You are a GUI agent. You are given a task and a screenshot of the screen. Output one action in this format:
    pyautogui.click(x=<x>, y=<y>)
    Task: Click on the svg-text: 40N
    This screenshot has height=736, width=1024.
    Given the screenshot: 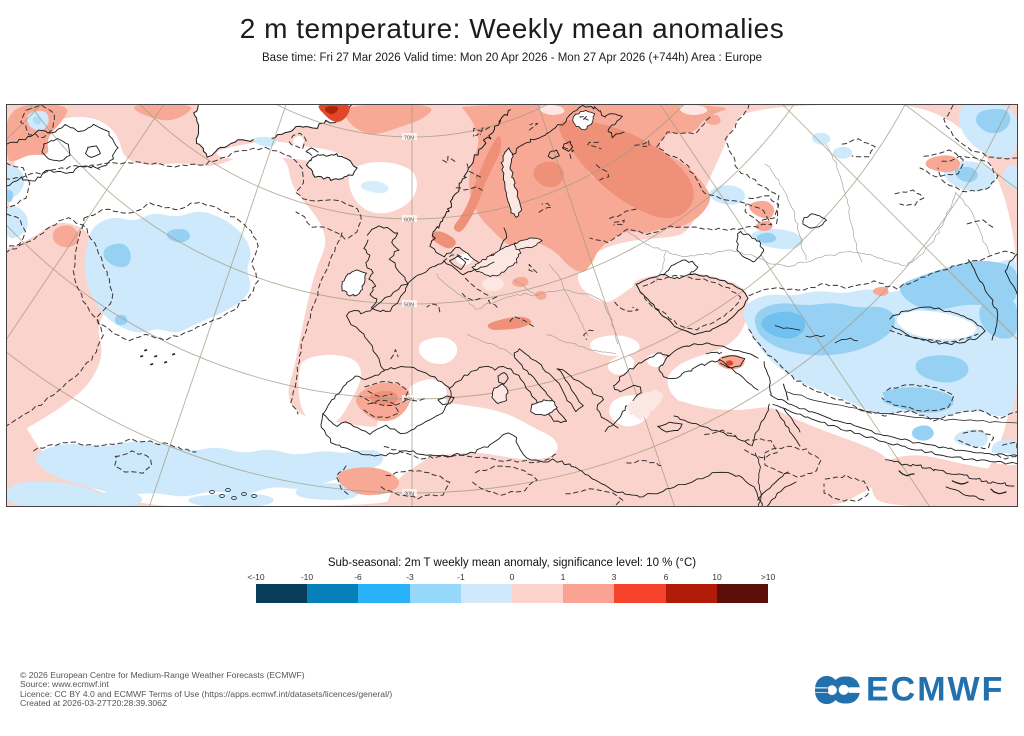 What is the action you would take?
    pyautogui.click(x=409, y=401)
    